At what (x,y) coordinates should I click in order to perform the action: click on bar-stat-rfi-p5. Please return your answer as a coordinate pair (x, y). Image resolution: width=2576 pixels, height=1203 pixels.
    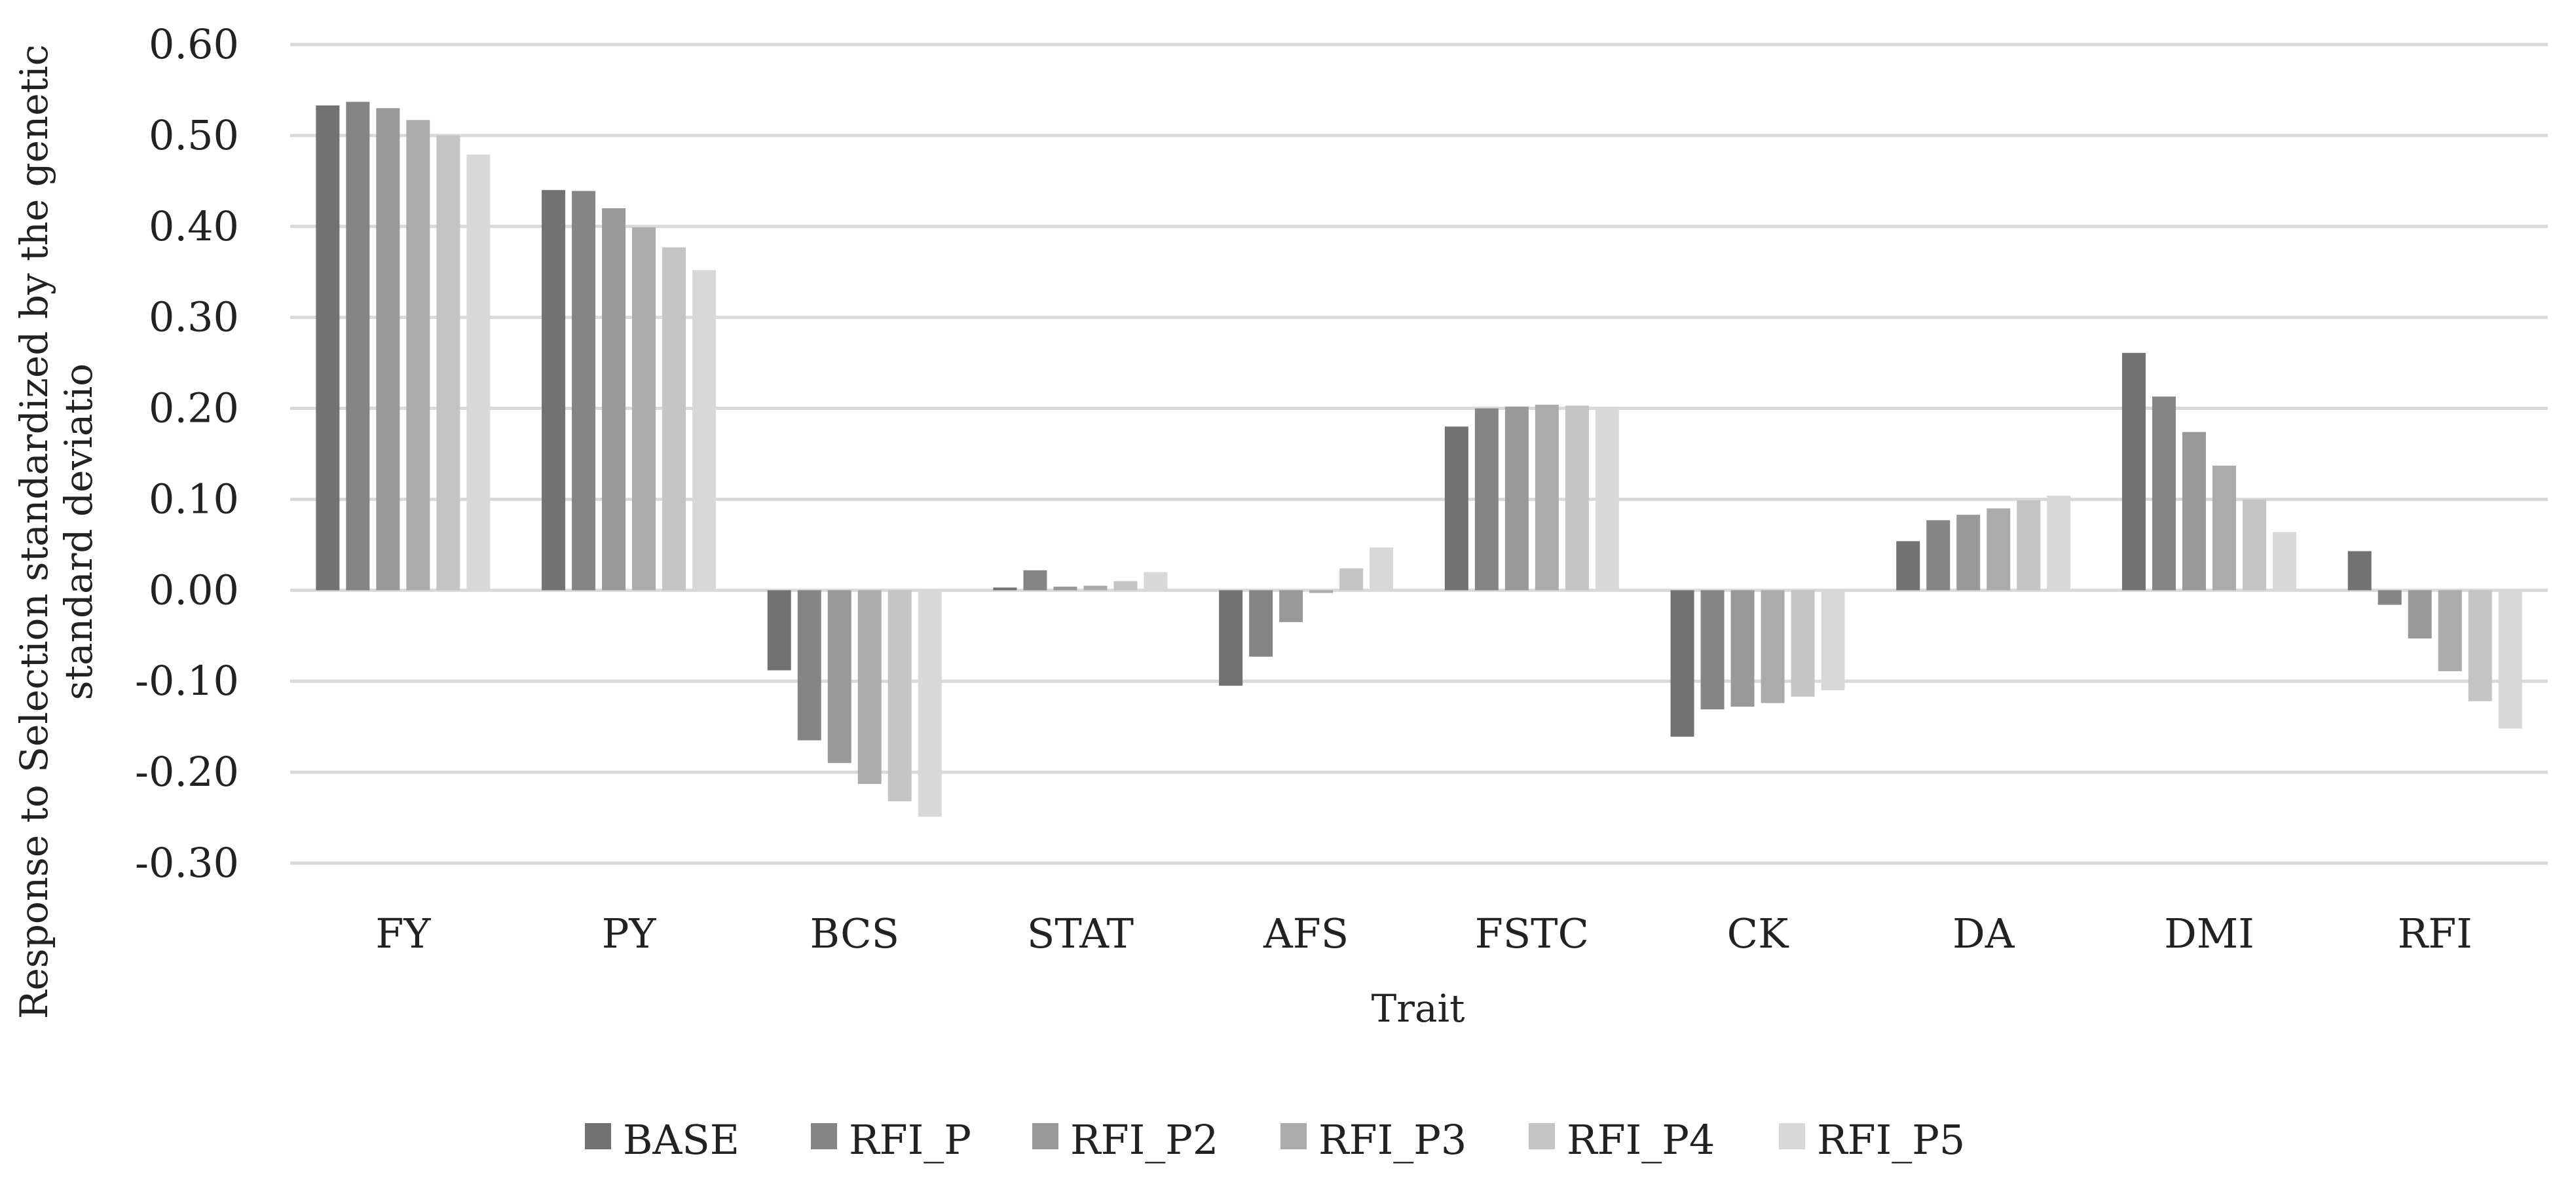
    Looking at the image, I should click on (1156, 581).